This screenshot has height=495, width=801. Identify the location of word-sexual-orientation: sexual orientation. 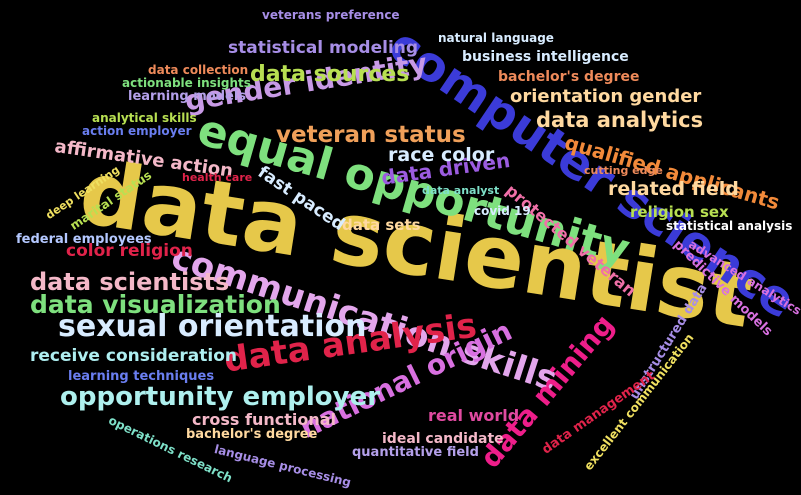
(212, 326).